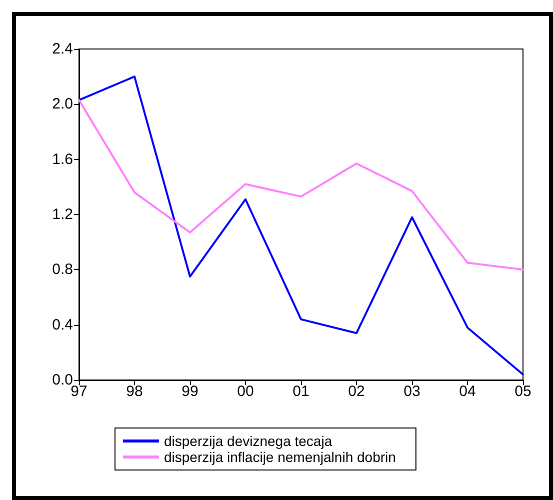 The width and height of the screenshot is (553, 500). What do you see at coordinates (523, 391) in the screenshot?
I see `x-tick-label: 05` at bounding box center [523, 391].